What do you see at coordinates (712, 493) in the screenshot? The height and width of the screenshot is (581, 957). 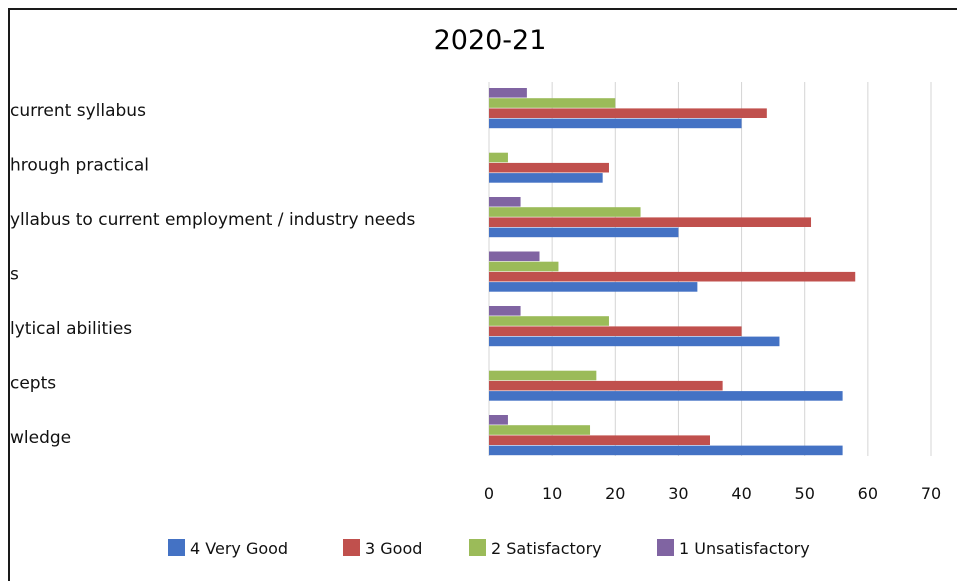 I see `x-axis-ticks: 0 10 20 30 40 50 60 70` at bounding box center [712, 493].